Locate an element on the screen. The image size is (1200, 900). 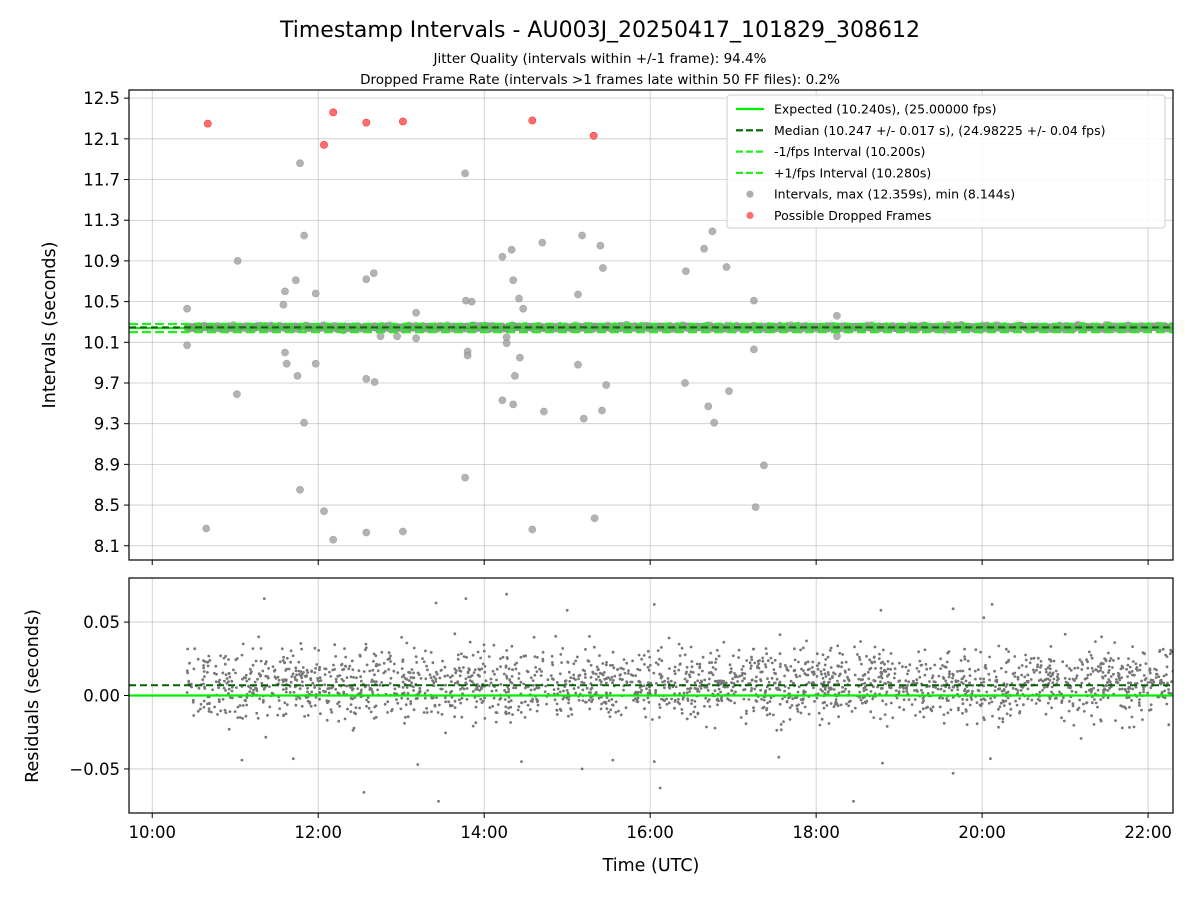
top-ytick-label-11.3: 11.3 is located at coordinates (101, 220).